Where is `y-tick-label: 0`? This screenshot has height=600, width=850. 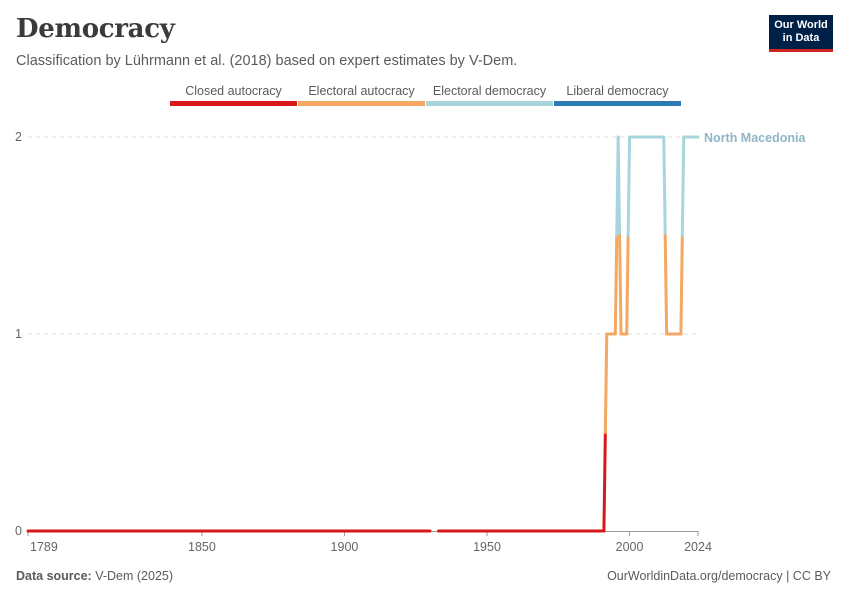 y-tick-label: 0 is located at coordinates (18, 531).